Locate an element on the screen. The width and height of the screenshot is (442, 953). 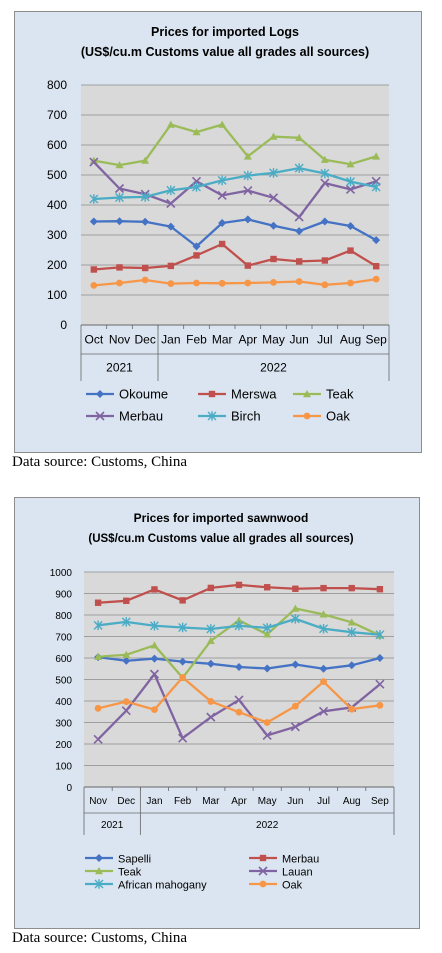
logs-series-merswa is located at coordinates (235, 256).